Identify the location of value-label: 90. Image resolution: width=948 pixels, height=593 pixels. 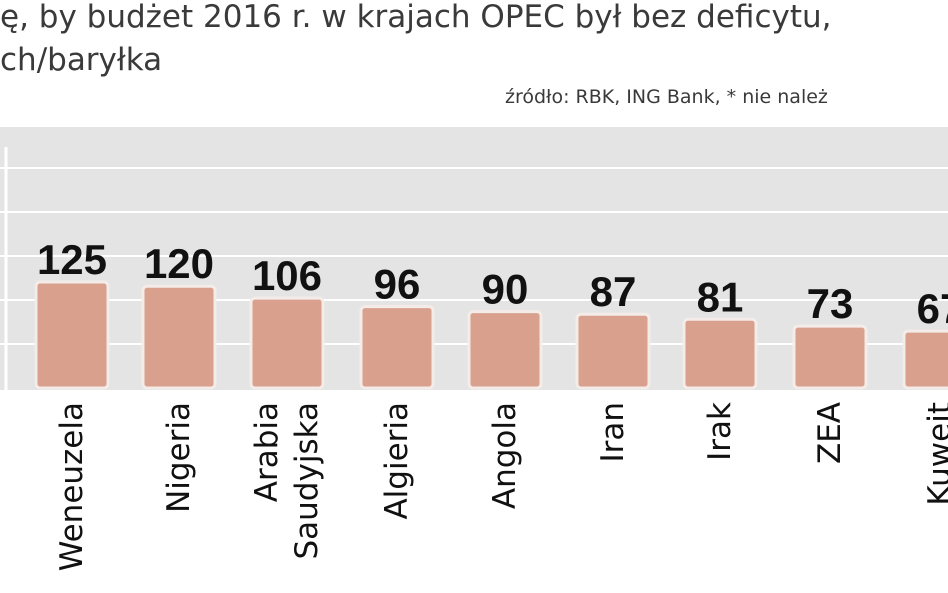
(505, 289).